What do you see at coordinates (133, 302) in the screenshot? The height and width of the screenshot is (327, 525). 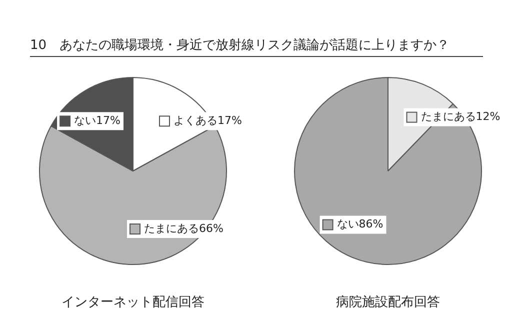 I see `text: インターネット配信回答` at bounding box center [133, 302].